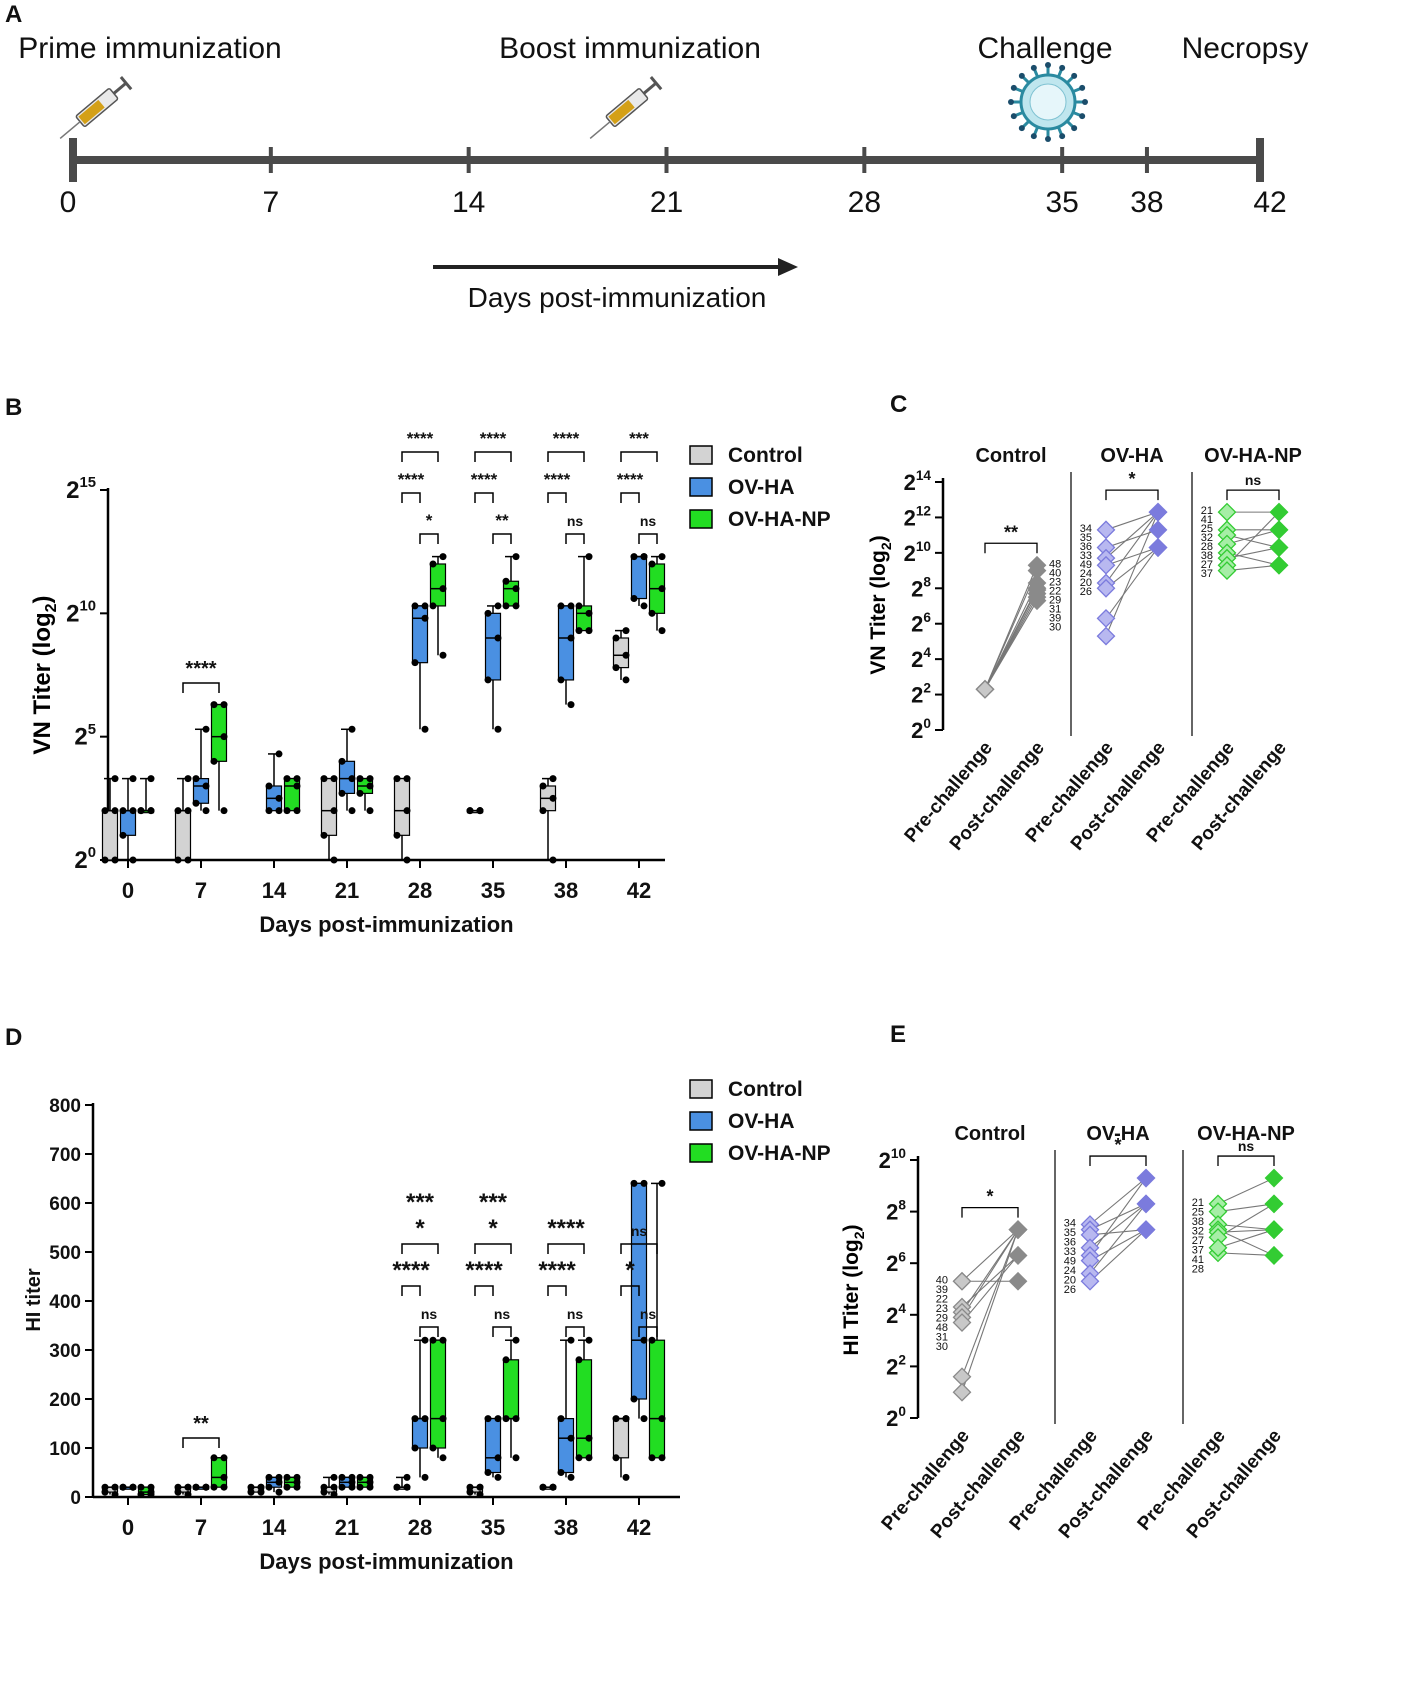 Image resolution: width=1425 pixels, height=1690 pixels. What do you see at coordinates (34, 1300) in the screenshot?
I see `y-axis-title: HI titer` at bounding box center [34, 1300].